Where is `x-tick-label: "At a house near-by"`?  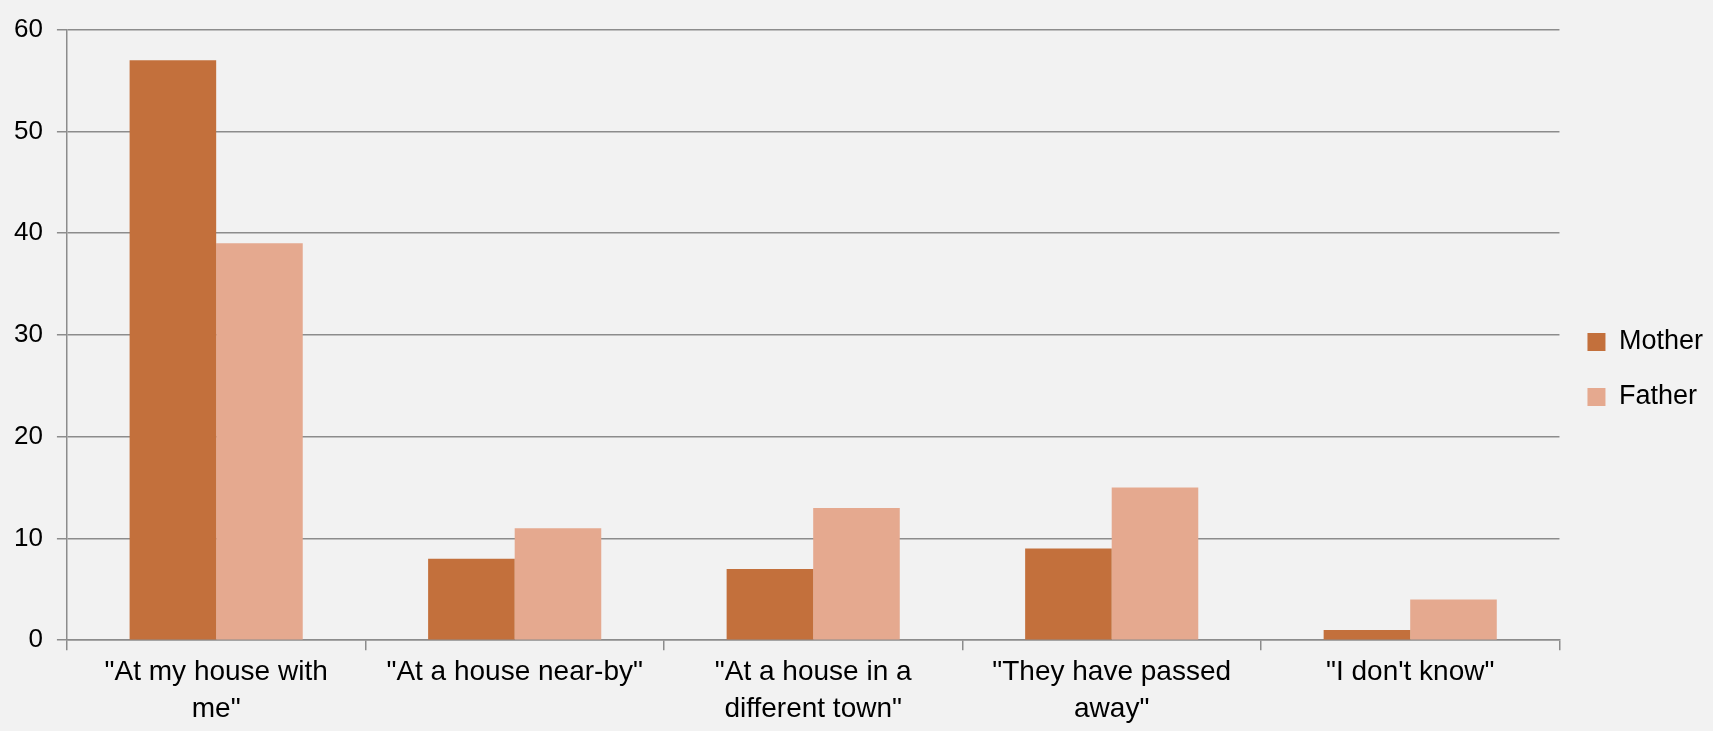 x-tick-label: "At a house near-by" is located at coordinates (514, 671).